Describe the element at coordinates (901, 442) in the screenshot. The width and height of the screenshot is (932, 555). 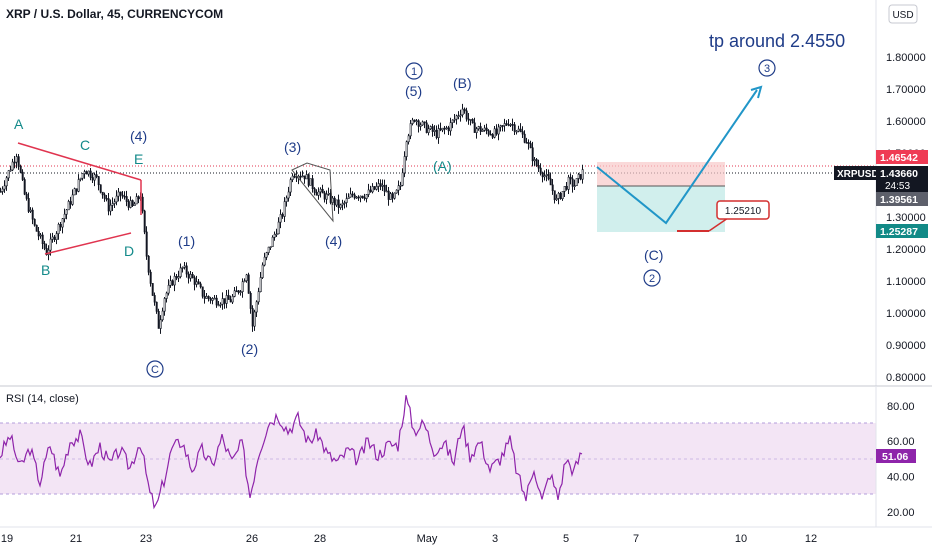
I see `rsi-tick-label: 60.00` at that location.